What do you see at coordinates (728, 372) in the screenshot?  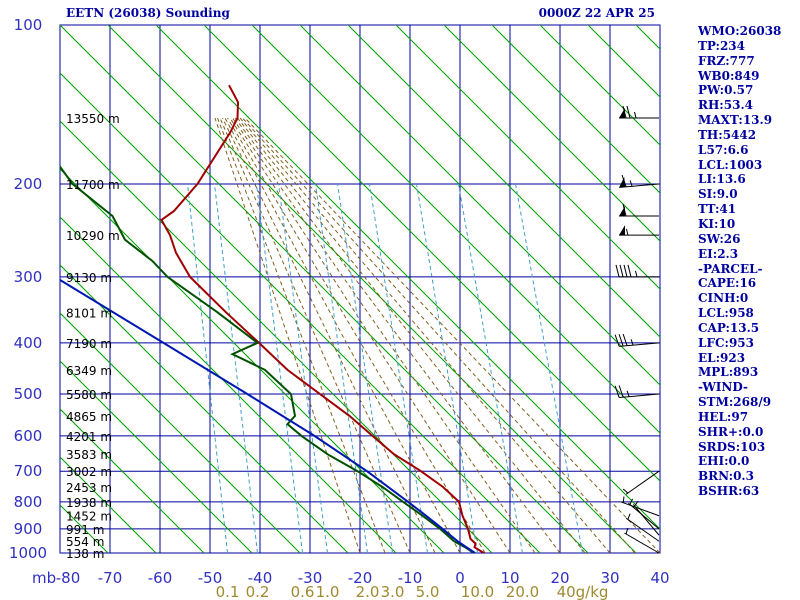 I see `stat-item: MPL:893` at bounding box center [728, 372].